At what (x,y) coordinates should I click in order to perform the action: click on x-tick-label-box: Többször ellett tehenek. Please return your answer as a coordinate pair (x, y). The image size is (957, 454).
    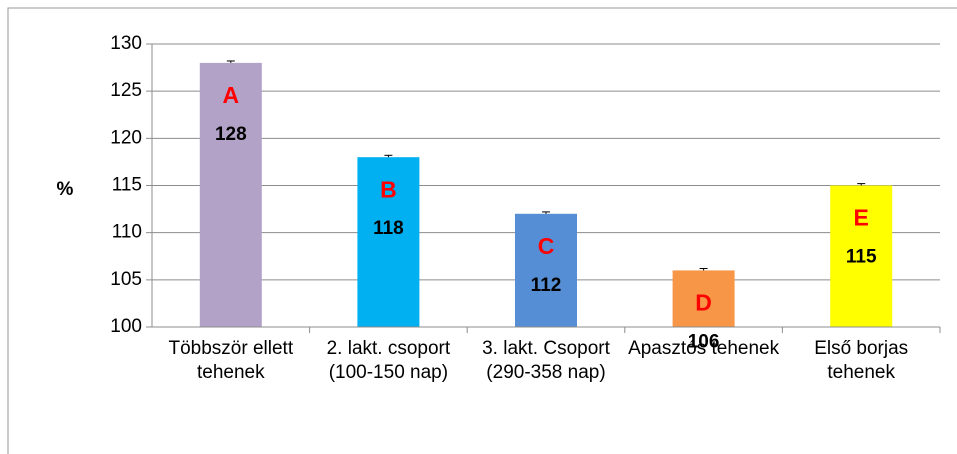
    Looking at the image, I should click on (231, 360).